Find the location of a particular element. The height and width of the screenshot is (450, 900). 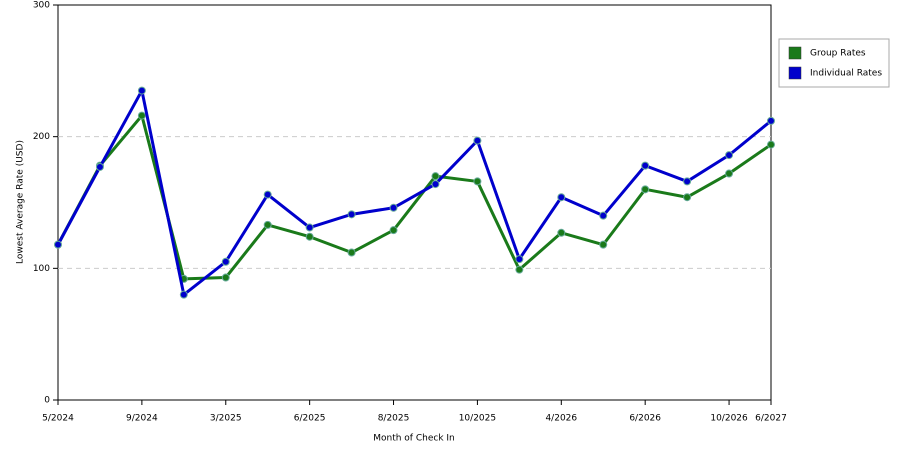

x-tick-label: 5/2024 is located at coordinates (58, 419).